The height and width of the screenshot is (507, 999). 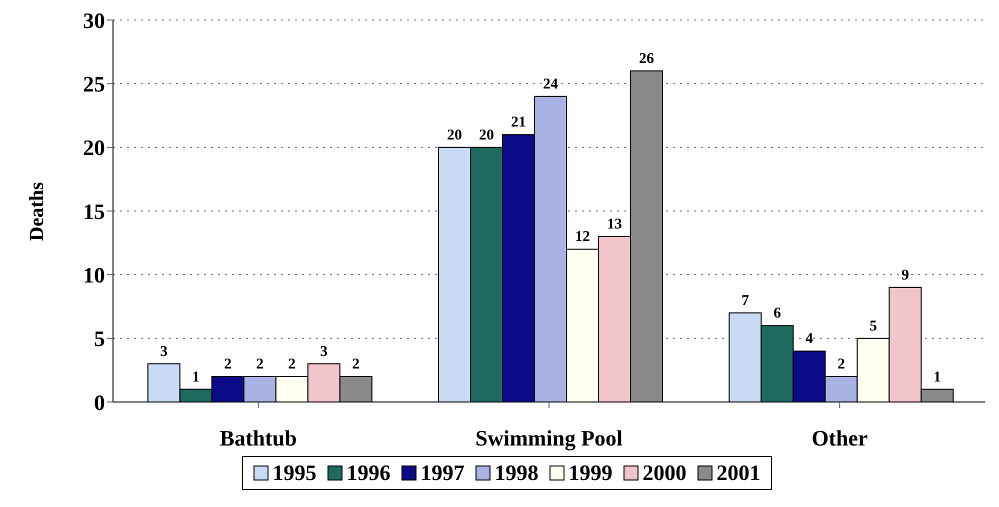 What do you see at coordinates (368, 473) in the screenshot?
I see `legend-label: 1996` at bounding box center [368, 473].